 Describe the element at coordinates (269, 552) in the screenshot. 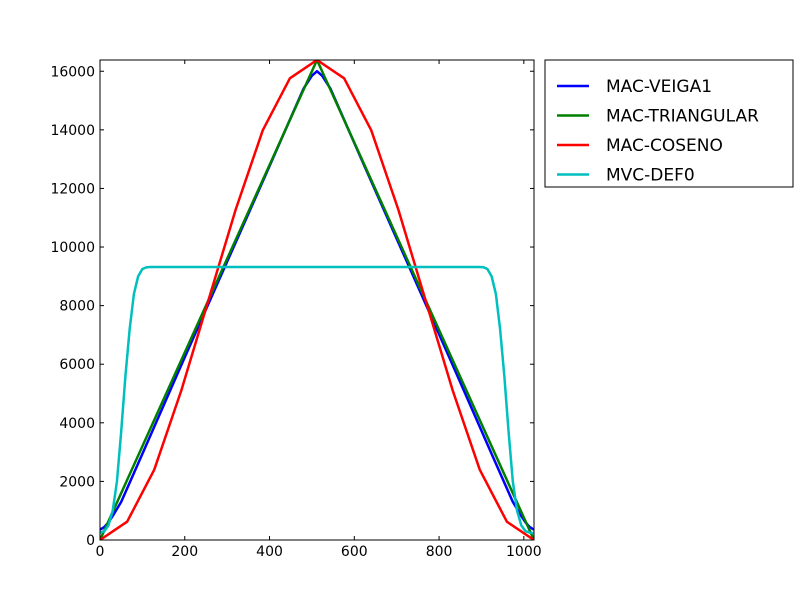

I see `x-tick-label: 400` at that location.